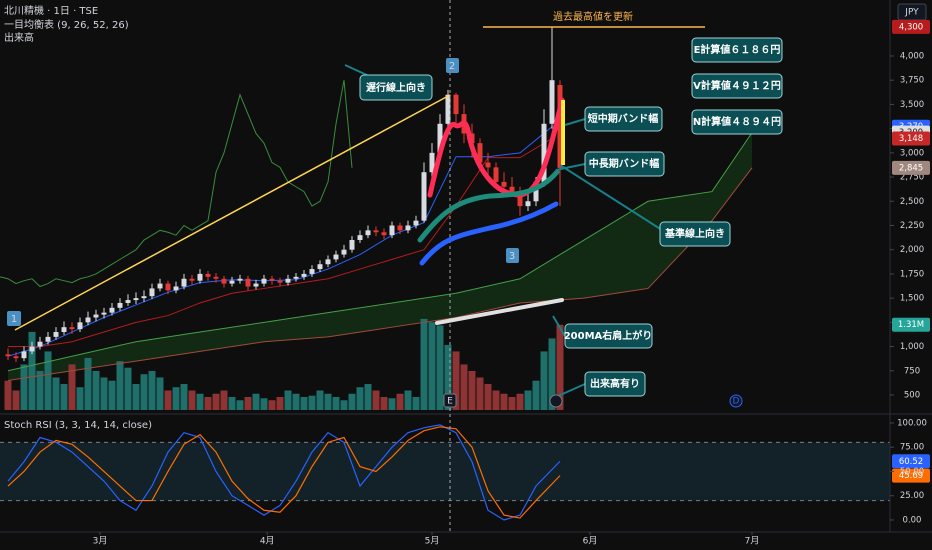 Image resolution: width=932 pixels, height=550 pixels. What do you see at coordinates (912, 371) in the screenshot?
I see `y-tick-label: 750` at bounding box center [912, 371].